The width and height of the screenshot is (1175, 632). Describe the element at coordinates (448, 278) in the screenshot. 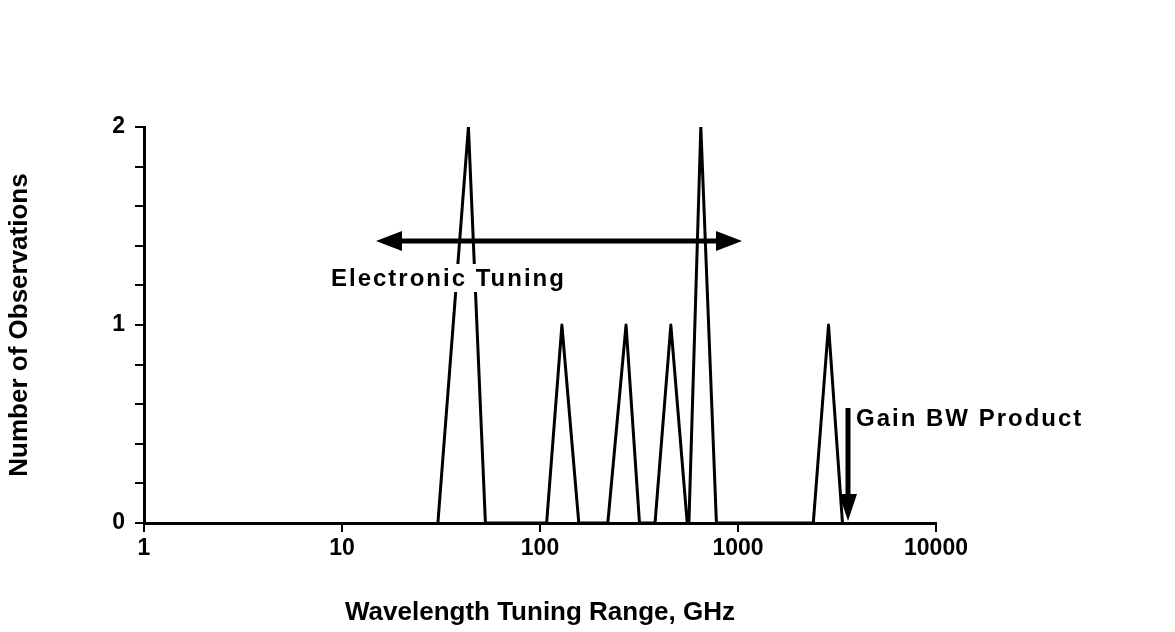

I see `annotation: Electronic Tuning` at that location.